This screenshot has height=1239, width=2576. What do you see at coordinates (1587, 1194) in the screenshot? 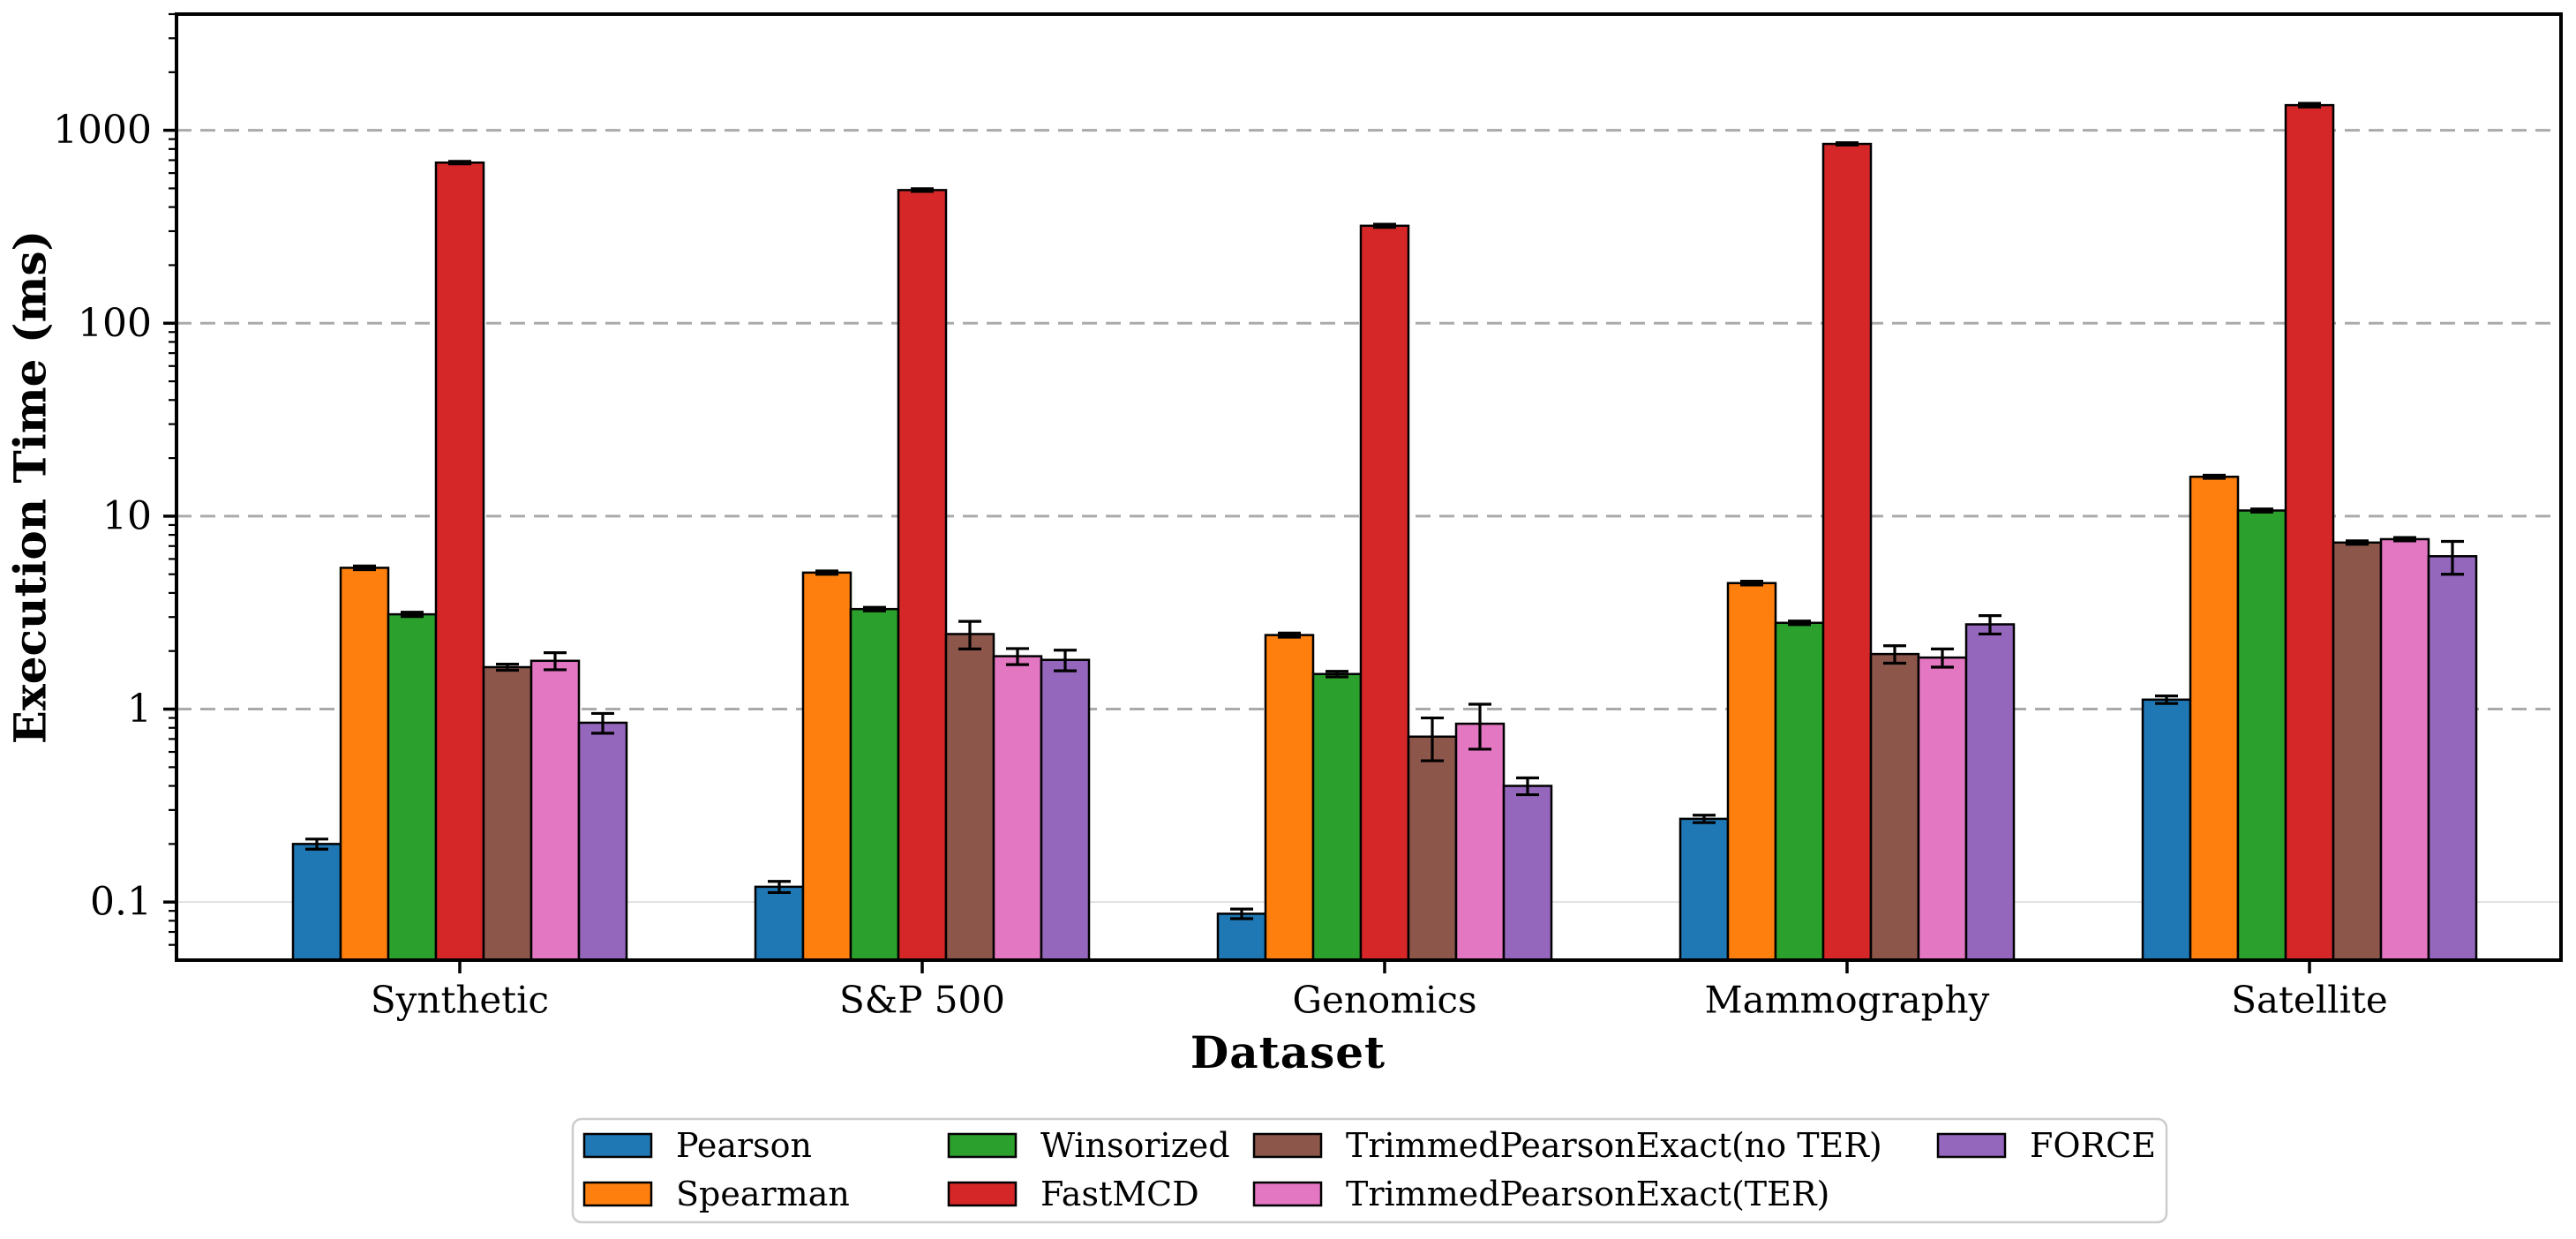
I see `legend-label: TrimmedPearsonExact(TER)` at bounding box center [1587, 1194].